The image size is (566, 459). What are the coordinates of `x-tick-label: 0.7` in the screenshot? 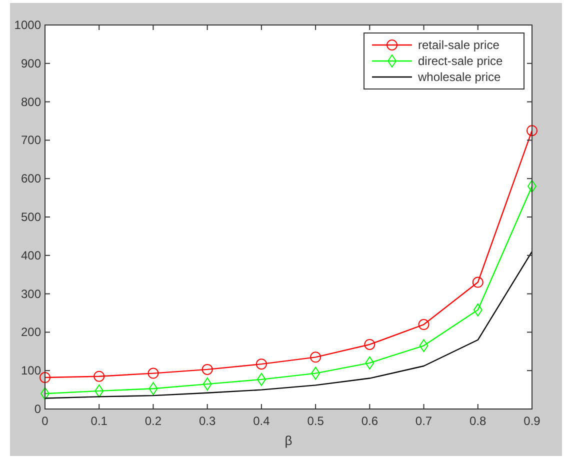 It's located at (423, 421).